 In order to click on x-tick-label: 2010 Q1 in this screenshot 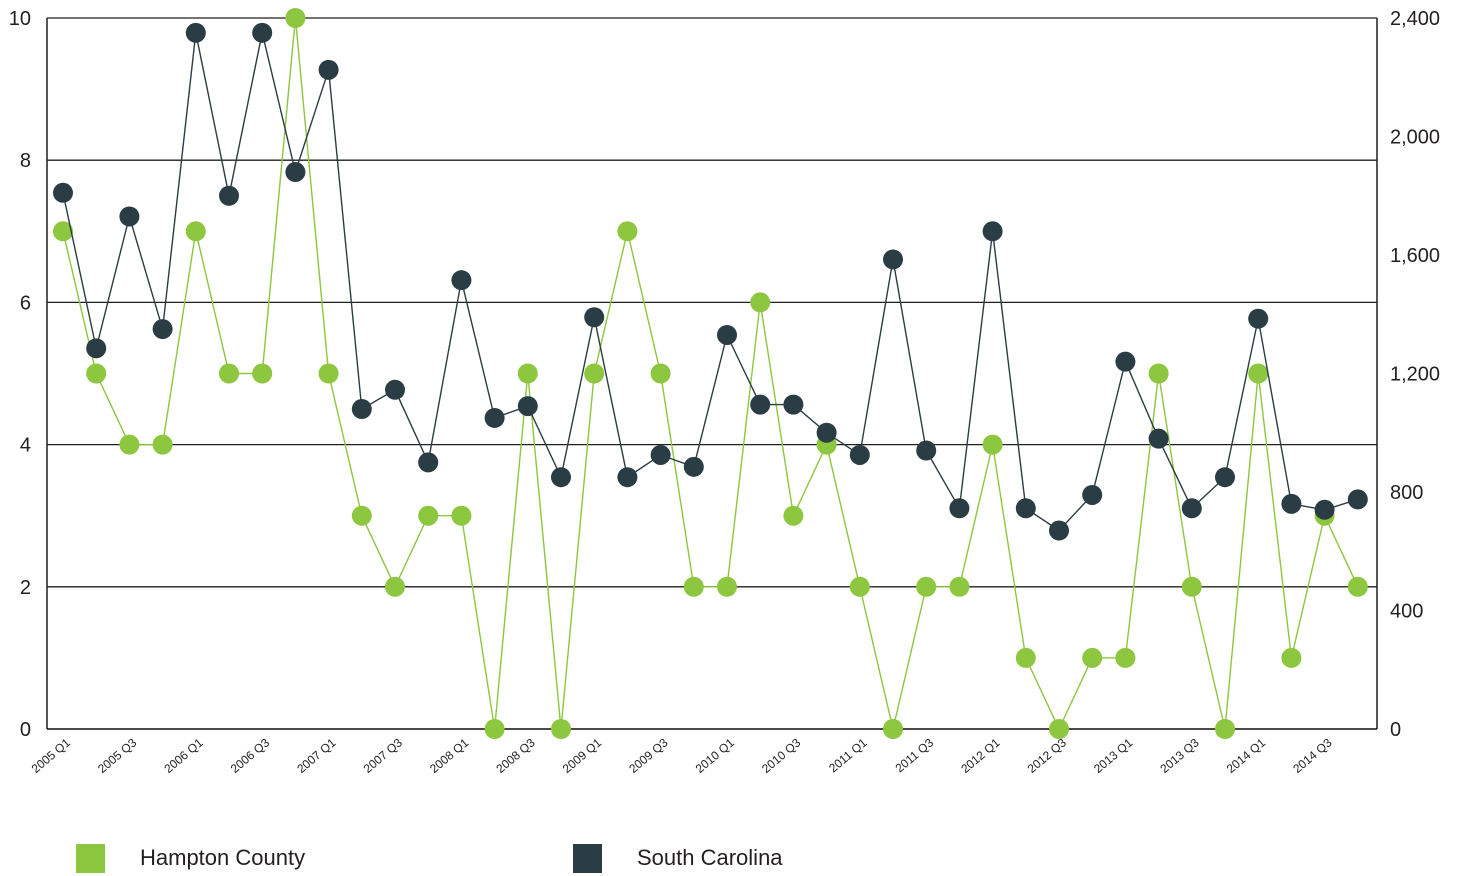, I will do `click(715, 755)`.